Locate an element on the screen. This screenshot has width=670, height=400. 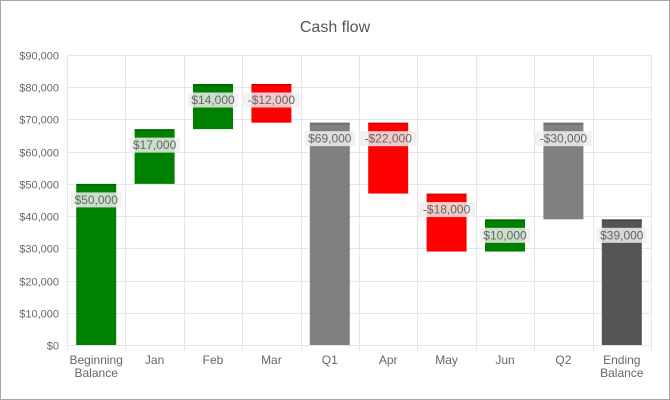
x-tick-label: May is located at coordinates (446, 360).